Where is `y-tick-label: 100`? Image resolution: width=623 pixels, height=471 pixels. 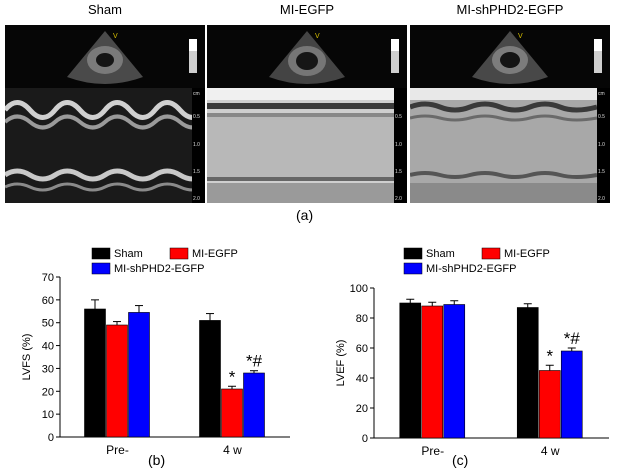 y-tick-label: 100 is located at coordinates (359, 289).